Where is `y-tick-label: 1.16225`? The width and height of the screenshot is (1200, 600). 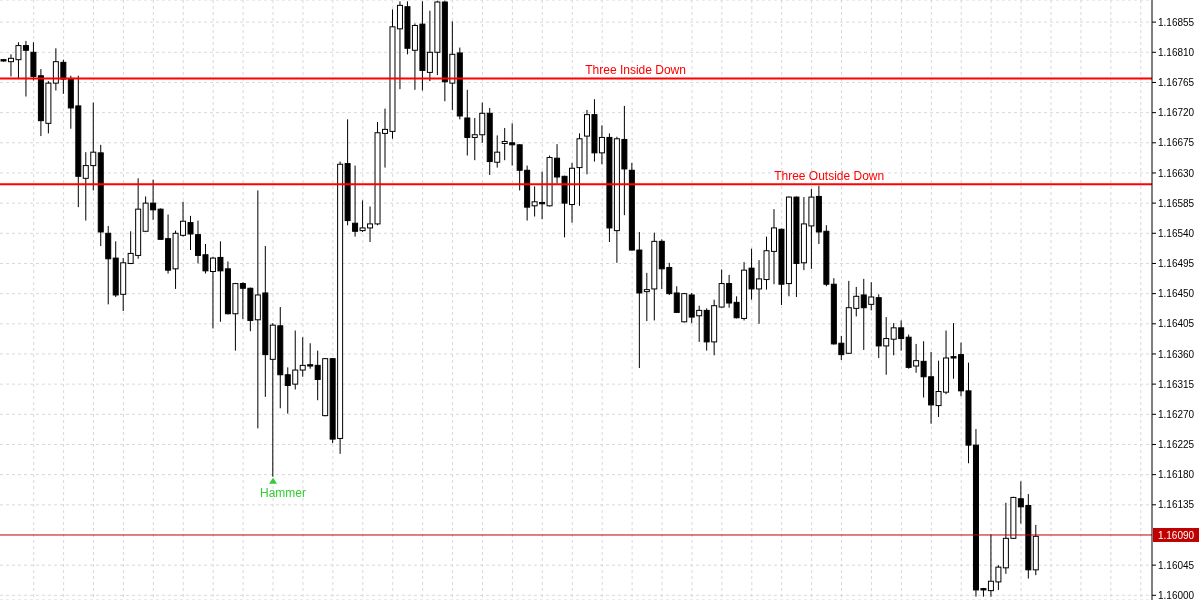
y-tick-label: 1.16225 is located at coordinates (1176, 445).